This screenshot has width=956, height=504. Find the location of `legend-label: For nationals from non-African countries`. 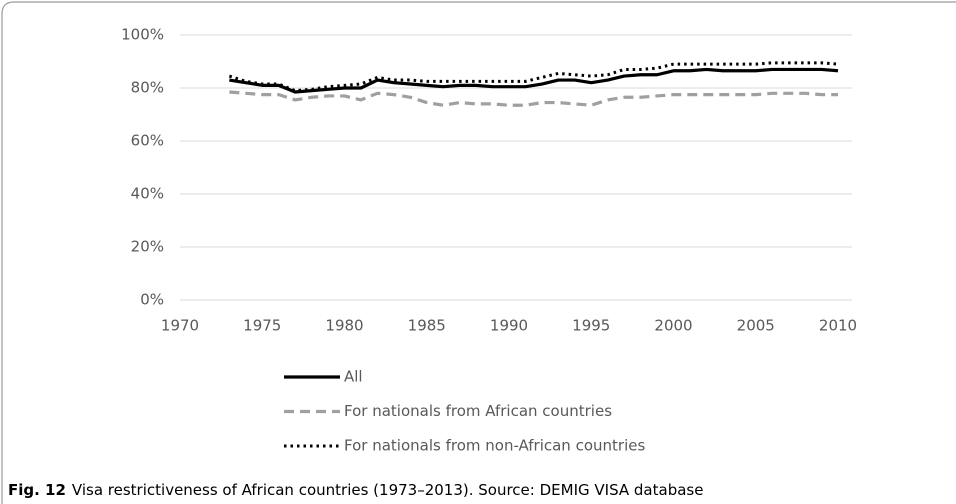

legend-label: For nationals from non-African countries is located at coordinates (494, 446).